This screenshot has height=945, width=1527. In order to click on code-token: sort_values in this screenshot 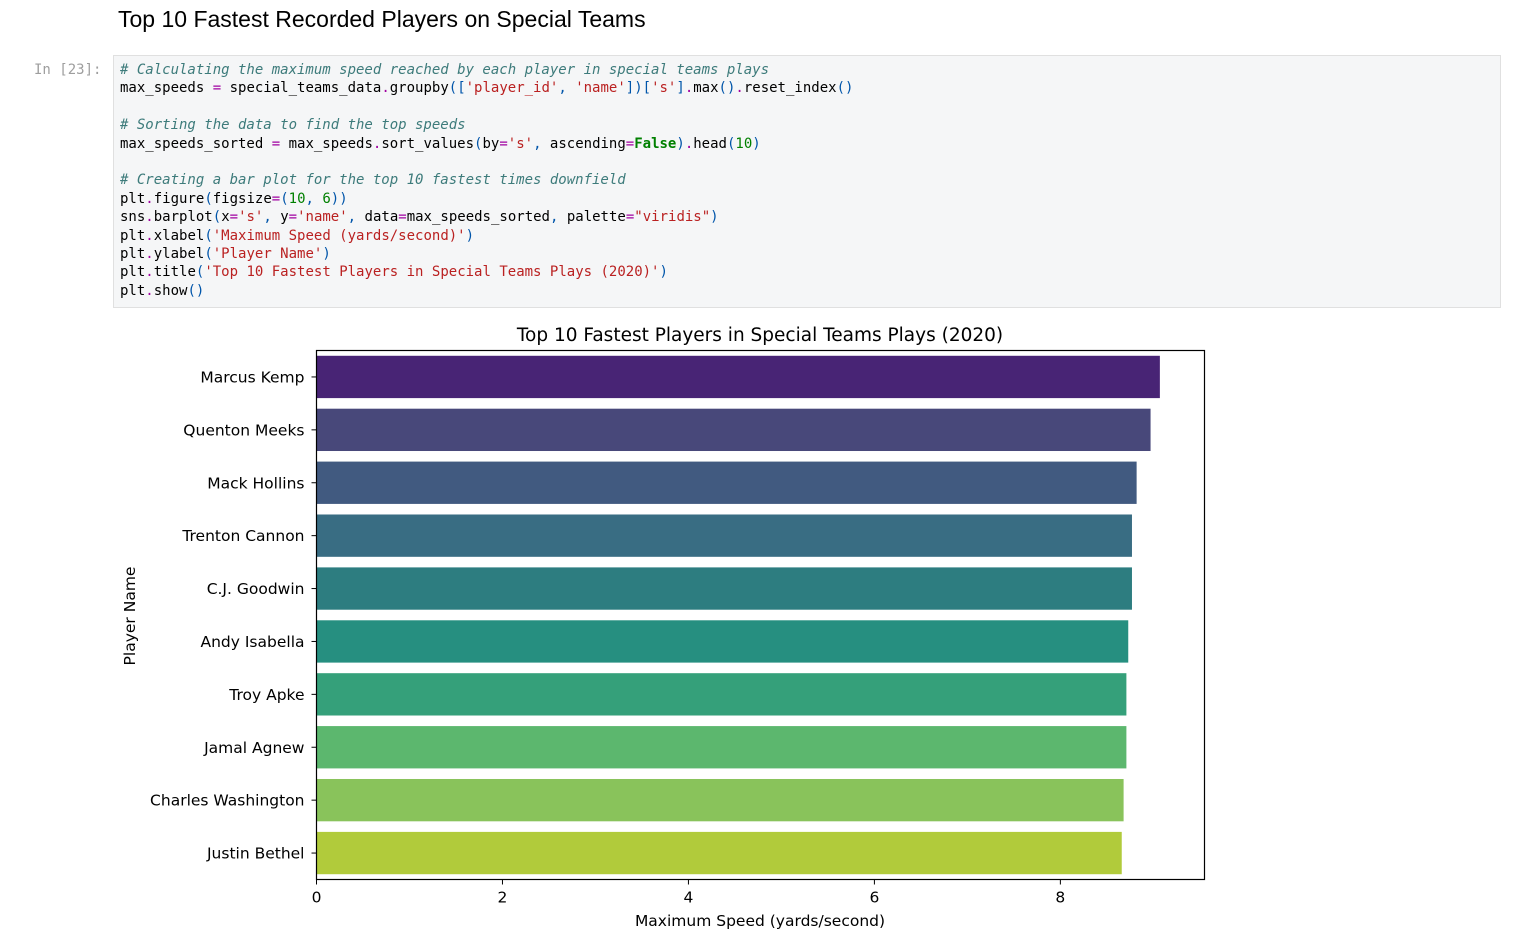, I will do `click(428, 143)`.